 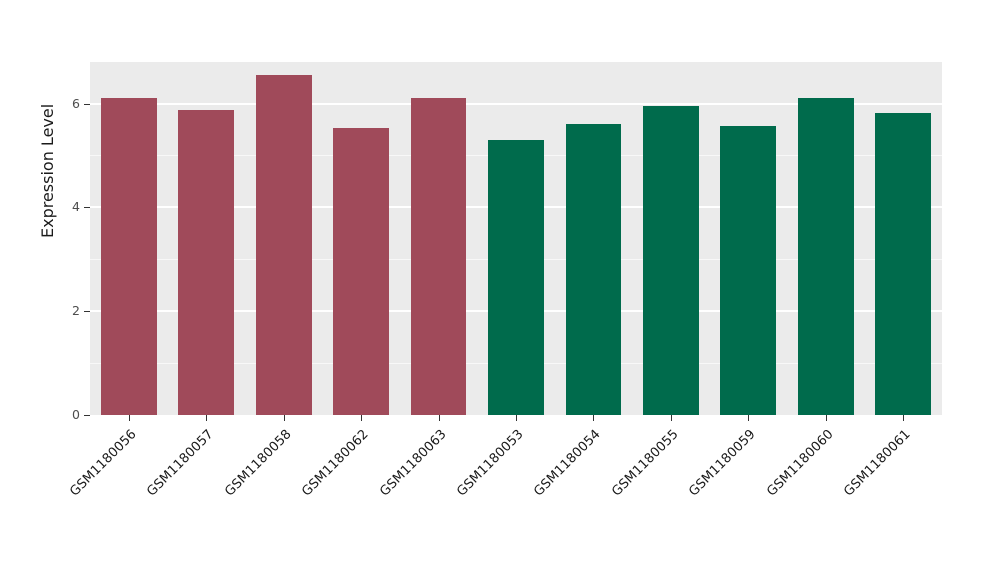 I want to click on bar-GSM1180062, so click(x=361, y=271).